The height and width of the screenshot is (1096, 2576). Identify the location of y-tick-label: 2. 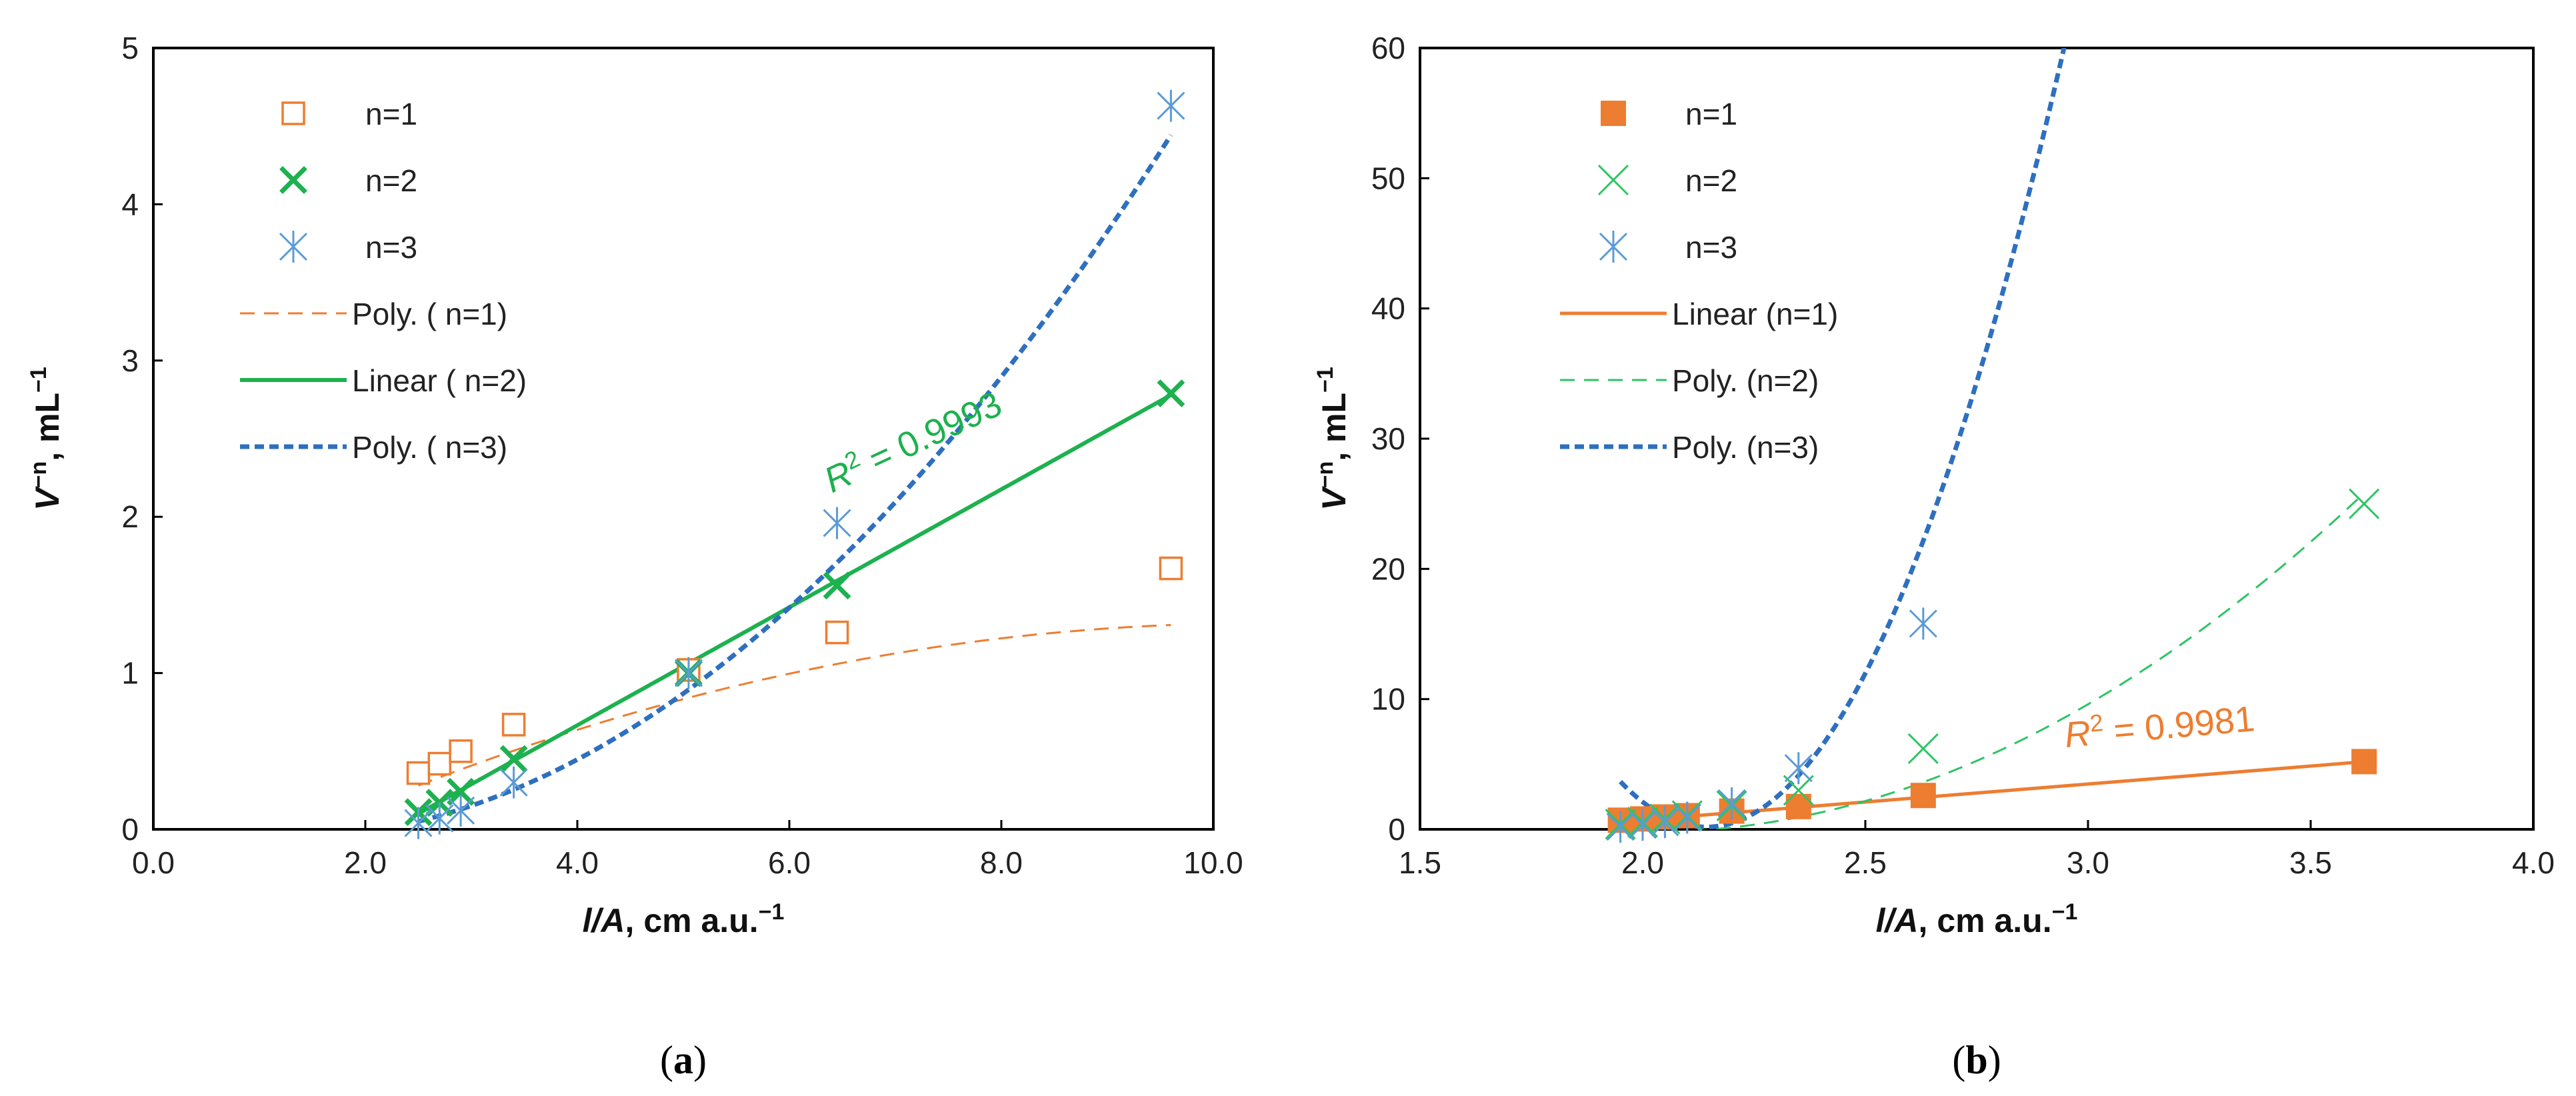
(130, 516).